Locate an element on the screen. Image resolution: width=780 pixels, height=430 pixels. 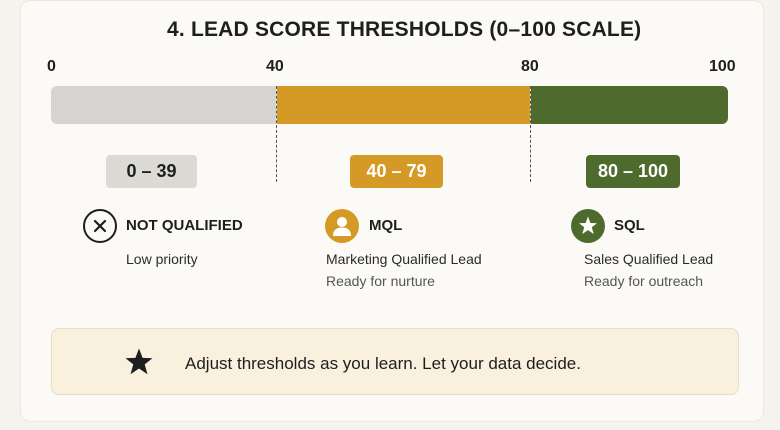
range-badge-mql: 40 – 79 is located at coordinates (396, 171).